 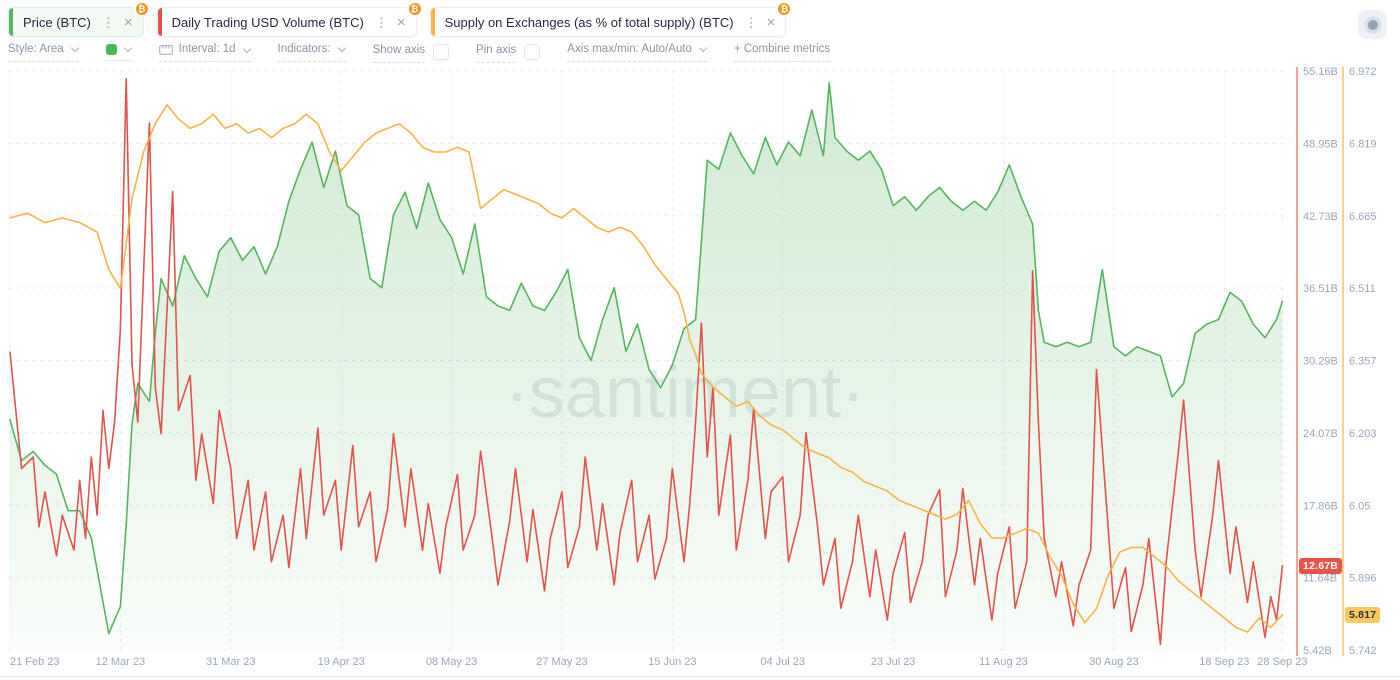 What do you see at coordinates (165, 50) in the screenshot?
I see `interval-ruler-icon` at bounding box center [165, 50].